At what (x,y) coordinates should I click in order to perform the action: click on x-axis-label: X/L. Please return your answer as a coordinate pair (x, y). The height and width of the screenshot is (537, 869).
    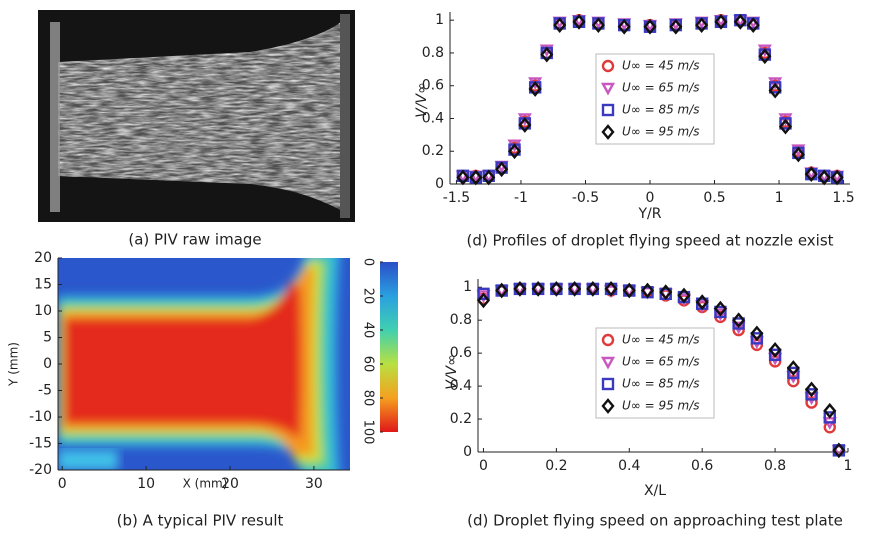
    Looking at the image, I should click on (655, 491).